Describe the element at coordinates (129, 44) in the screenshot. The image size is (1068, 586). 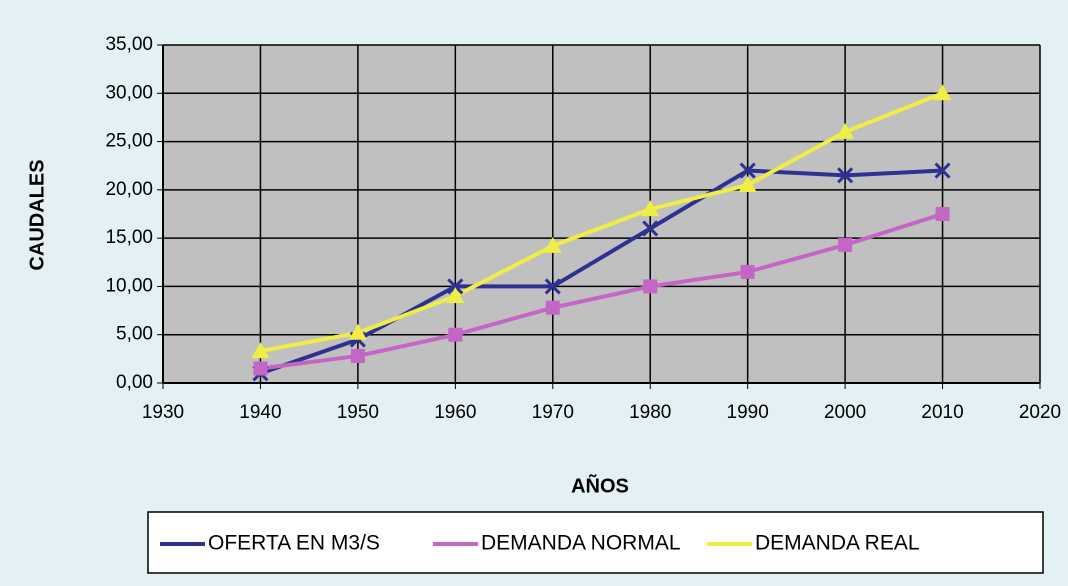
I see `y-tick-label: 35,00` at that location.